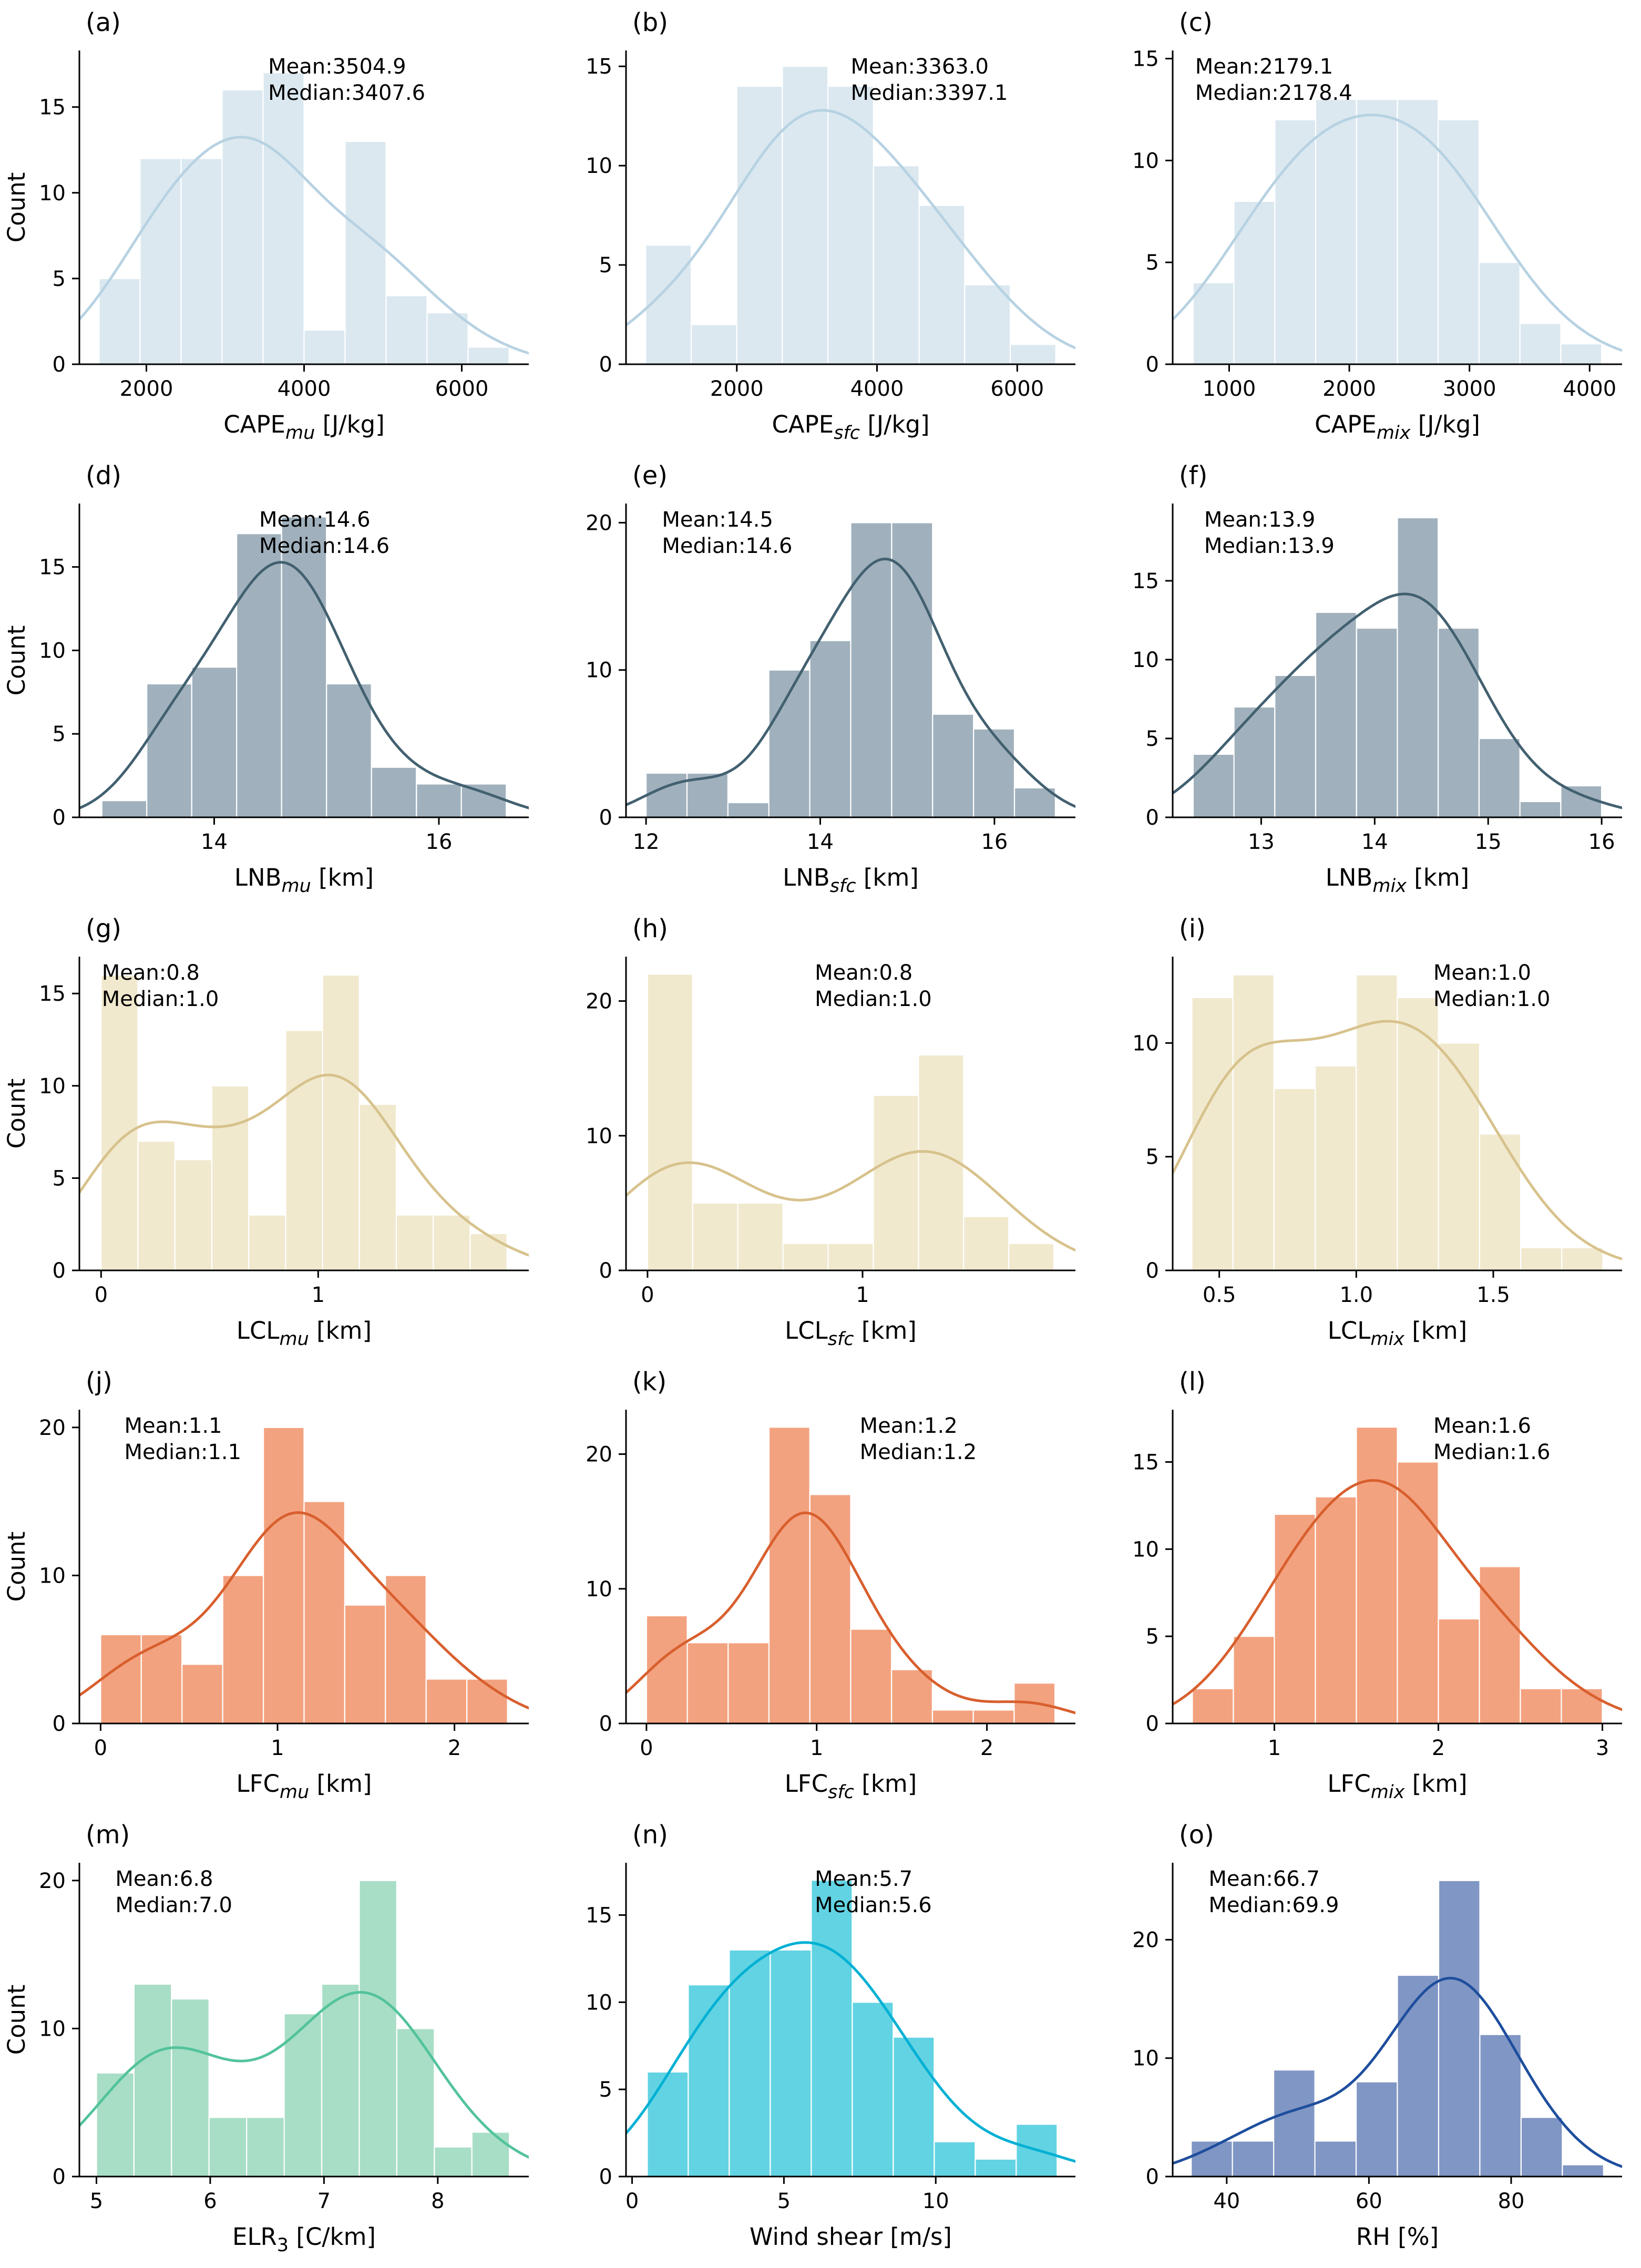 The width and height of the screenshot is (1641, 2268). I want to click on x-tick-label: 1.0, so click(1356, 1295).